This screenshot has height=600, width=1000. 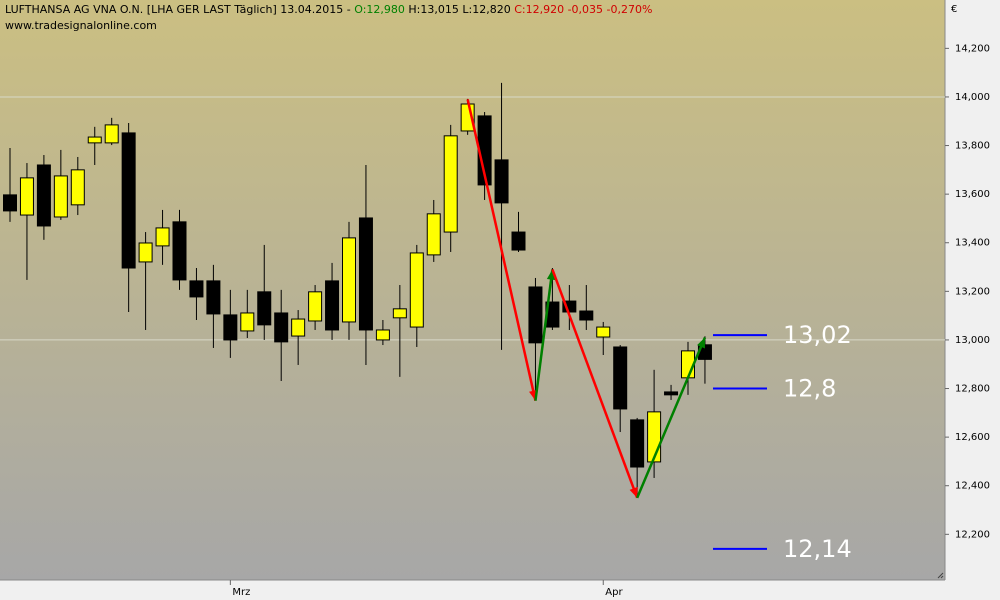 What do you see at coordinates (972, 389) in the screenshot?
I see `y-tick-label: 12,800` at bounding box center [972, 389].